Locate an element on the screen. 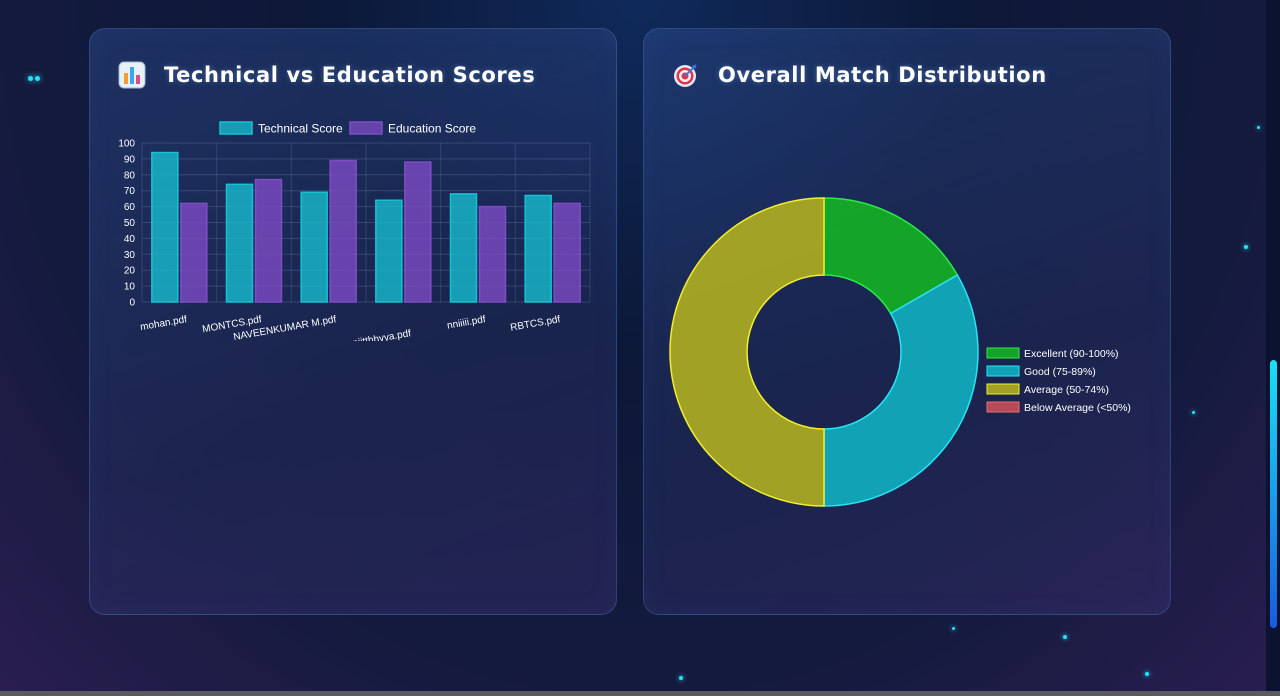 The height and width of the screenshot is (696, 1280). page-scrollbar is located at coordinates (1273, 348).